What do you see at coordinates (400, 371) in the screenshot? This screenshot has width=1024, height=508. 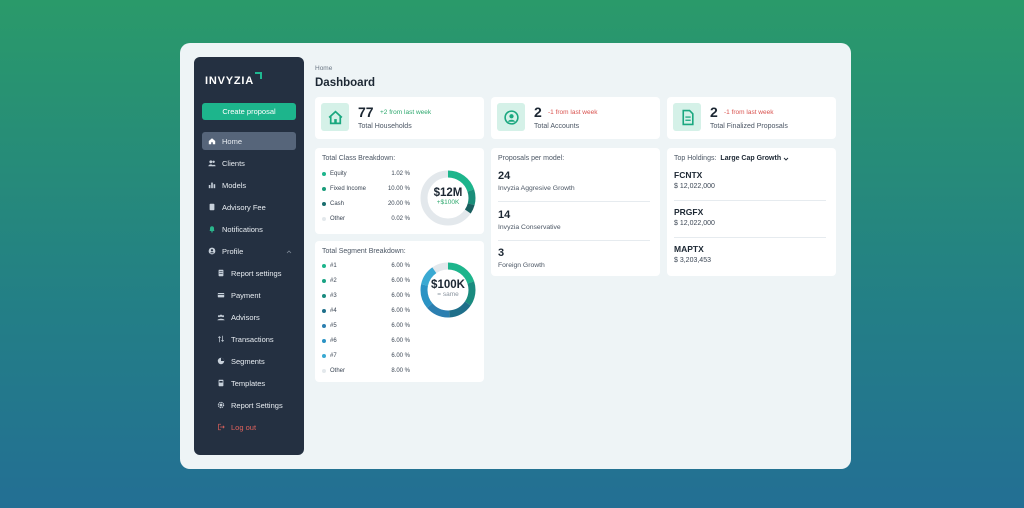 I see `legend-value: 8.00 %` at bounding box center [400, 371].